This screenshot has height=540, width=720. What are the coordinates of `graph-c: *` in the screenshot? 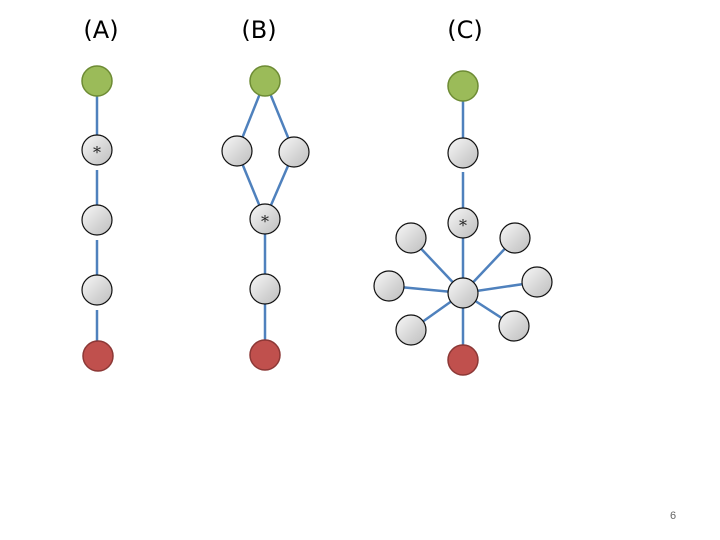 It's located at (463, 223).